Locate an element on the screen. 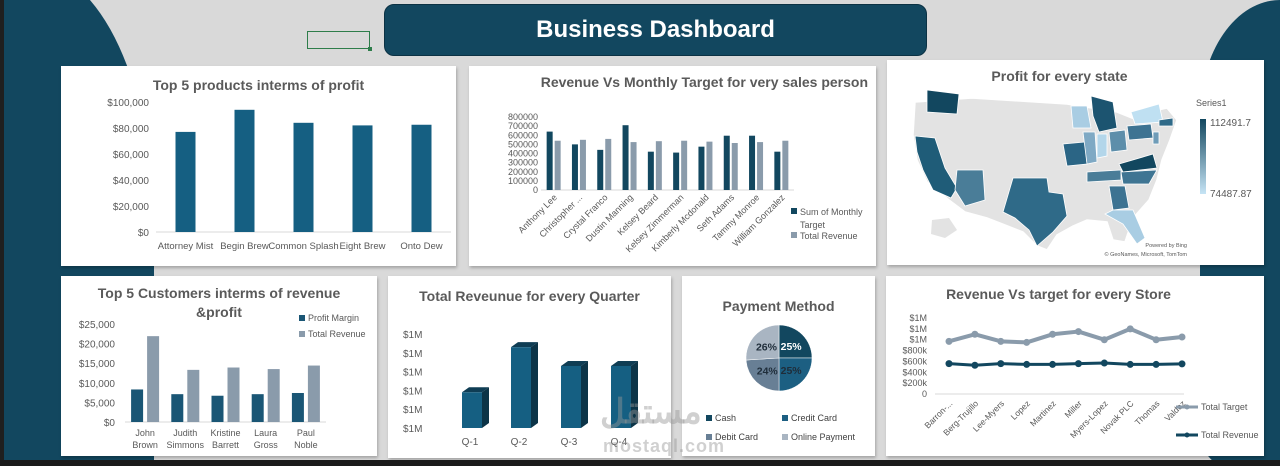 The image size is (1280, 466). selected-cell is located at coordinates (339, 41).